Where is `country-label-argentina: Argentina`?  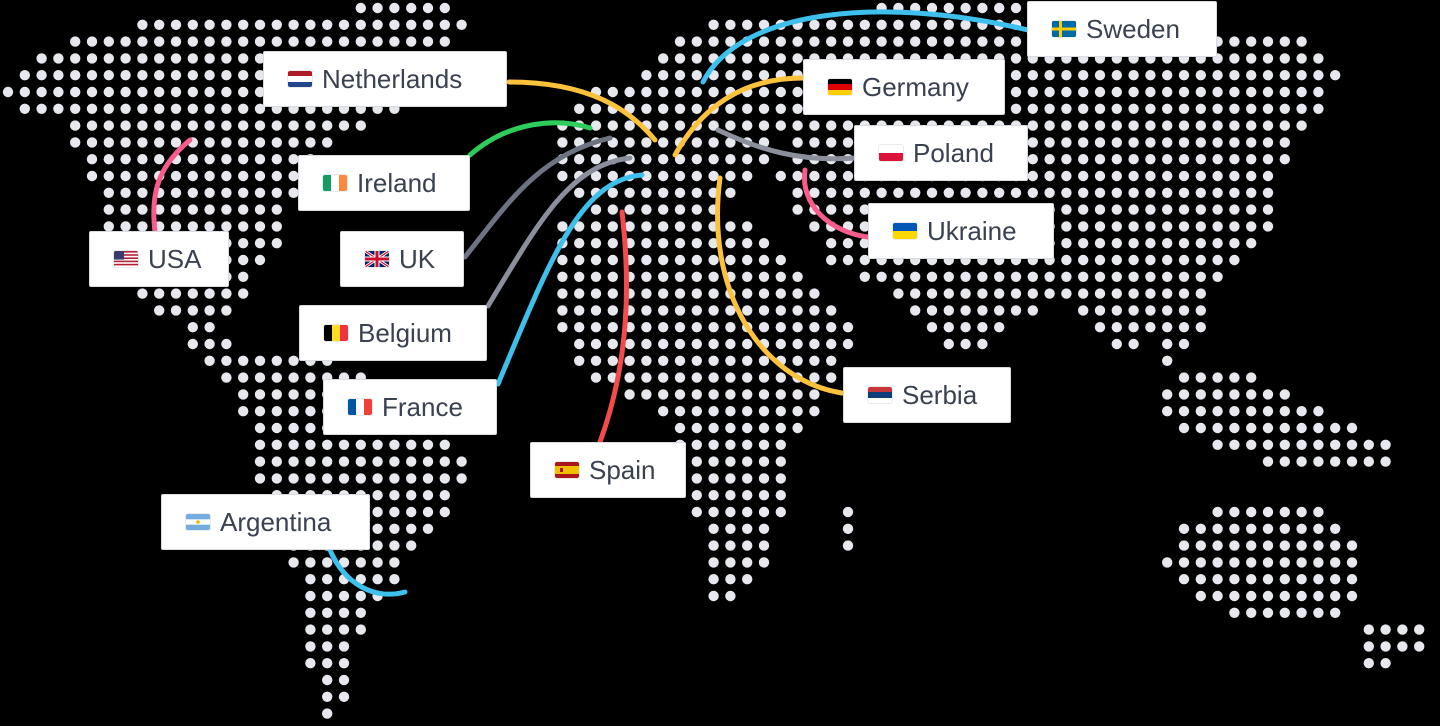
country-label-argentina: Argentina is located at coordinates (265, 522).